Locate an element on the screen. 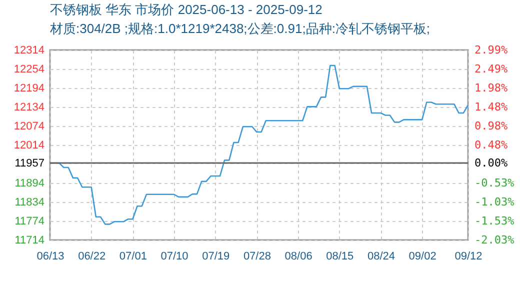 The height and width of the screenshot is (300, 520). y2-tick-label: 0.00% is located at coordinates (491, 163).